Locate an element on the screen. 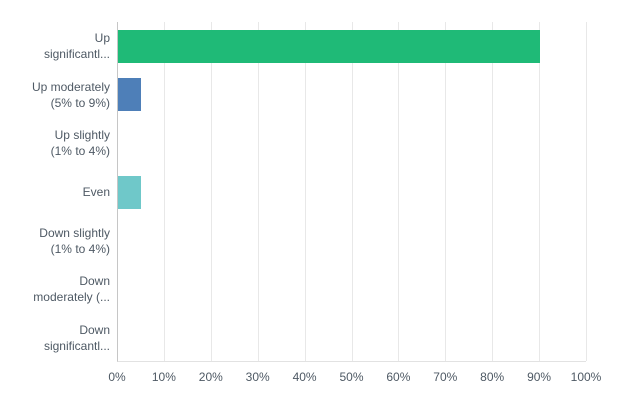 This screenshot has width=629, height=408. x-axis-tick-label: 20% is located at coordinates (210, 377).